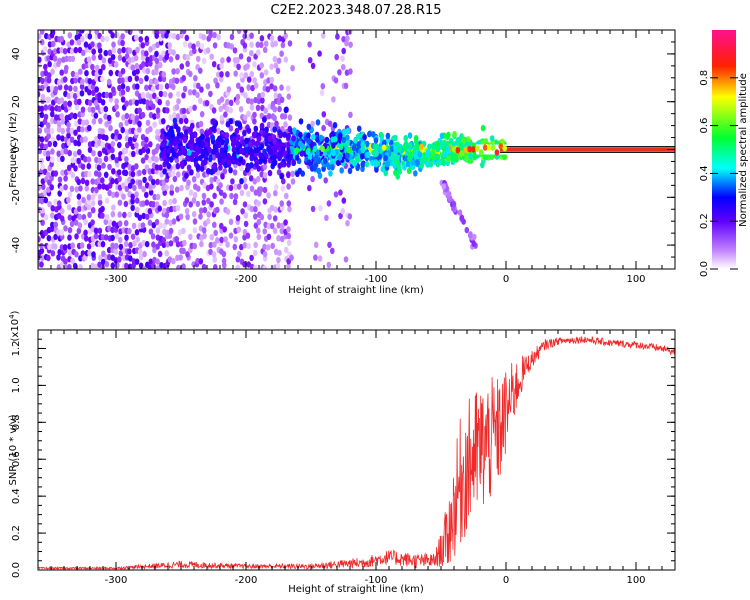 This screenshot has width=750, height=600. I want to click on figure-title: C2E2.2023.348.07.28.R15, so click(355, 10).